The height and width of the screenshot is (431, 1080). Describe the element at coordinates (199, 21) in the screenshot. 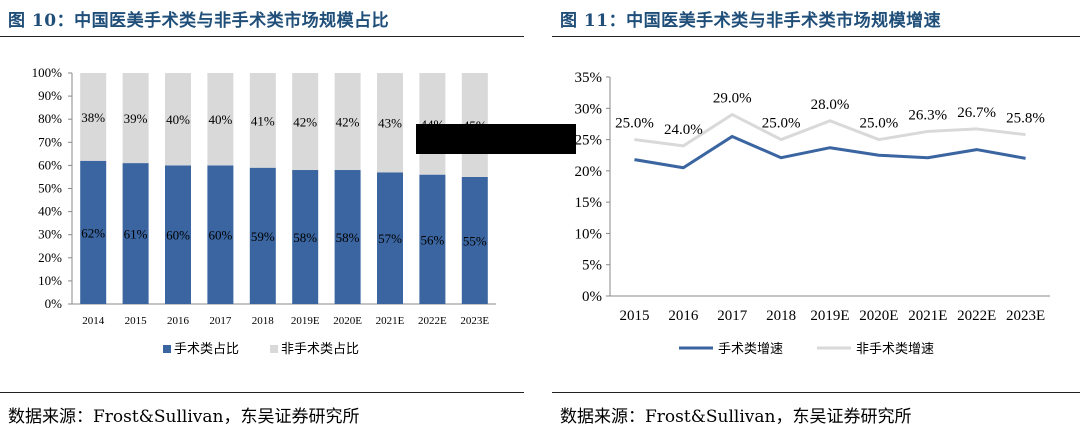

I see `chart-title: 图 10：中国医美手术类与非手术类市场规模占比` at that location.